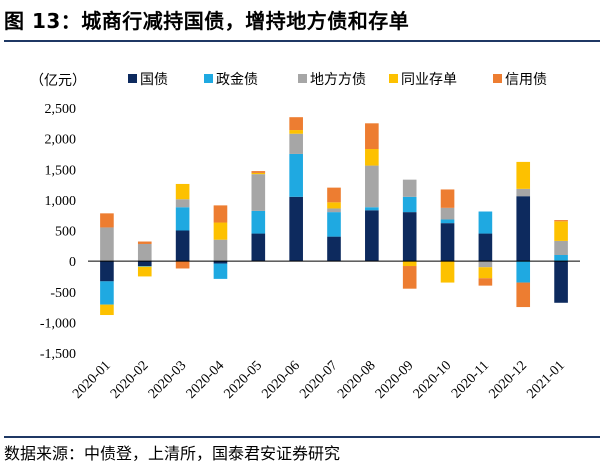  Describe the element at coordinates (237, 80) in the screenshot. I see `legend-label-1: 政金债` at that location.